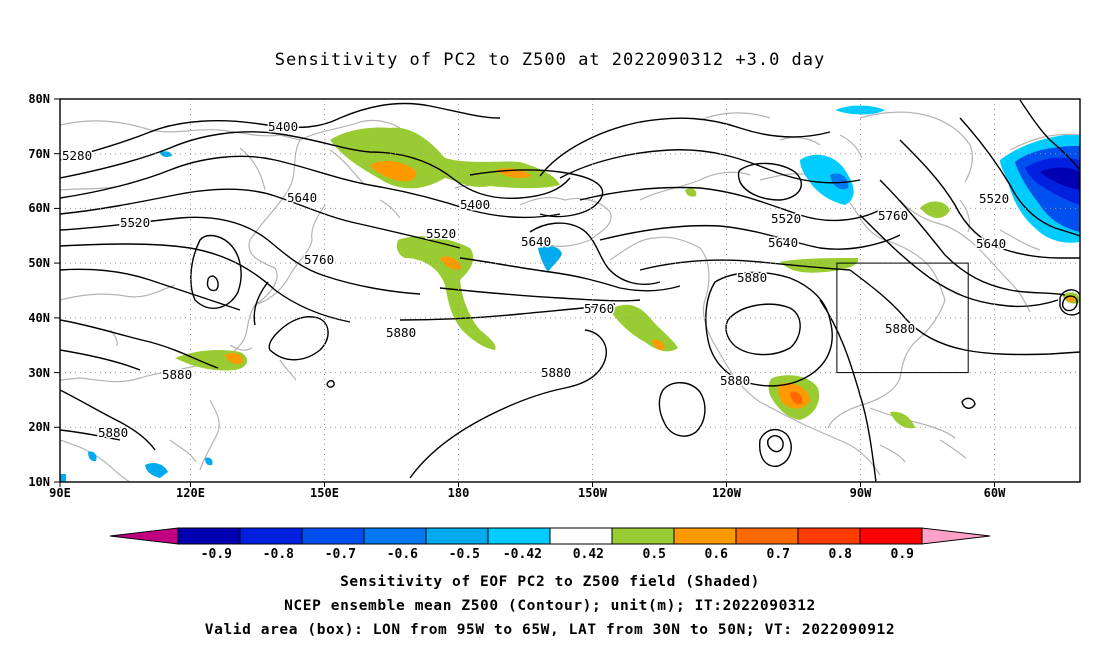 Image resolution: width=1100 pixels, height=650 pixels. What do you see at coordinates (654, 554) in the screenshot?
I see `colorbar-tick-label: 0.5` at bounding box center [654, 554].